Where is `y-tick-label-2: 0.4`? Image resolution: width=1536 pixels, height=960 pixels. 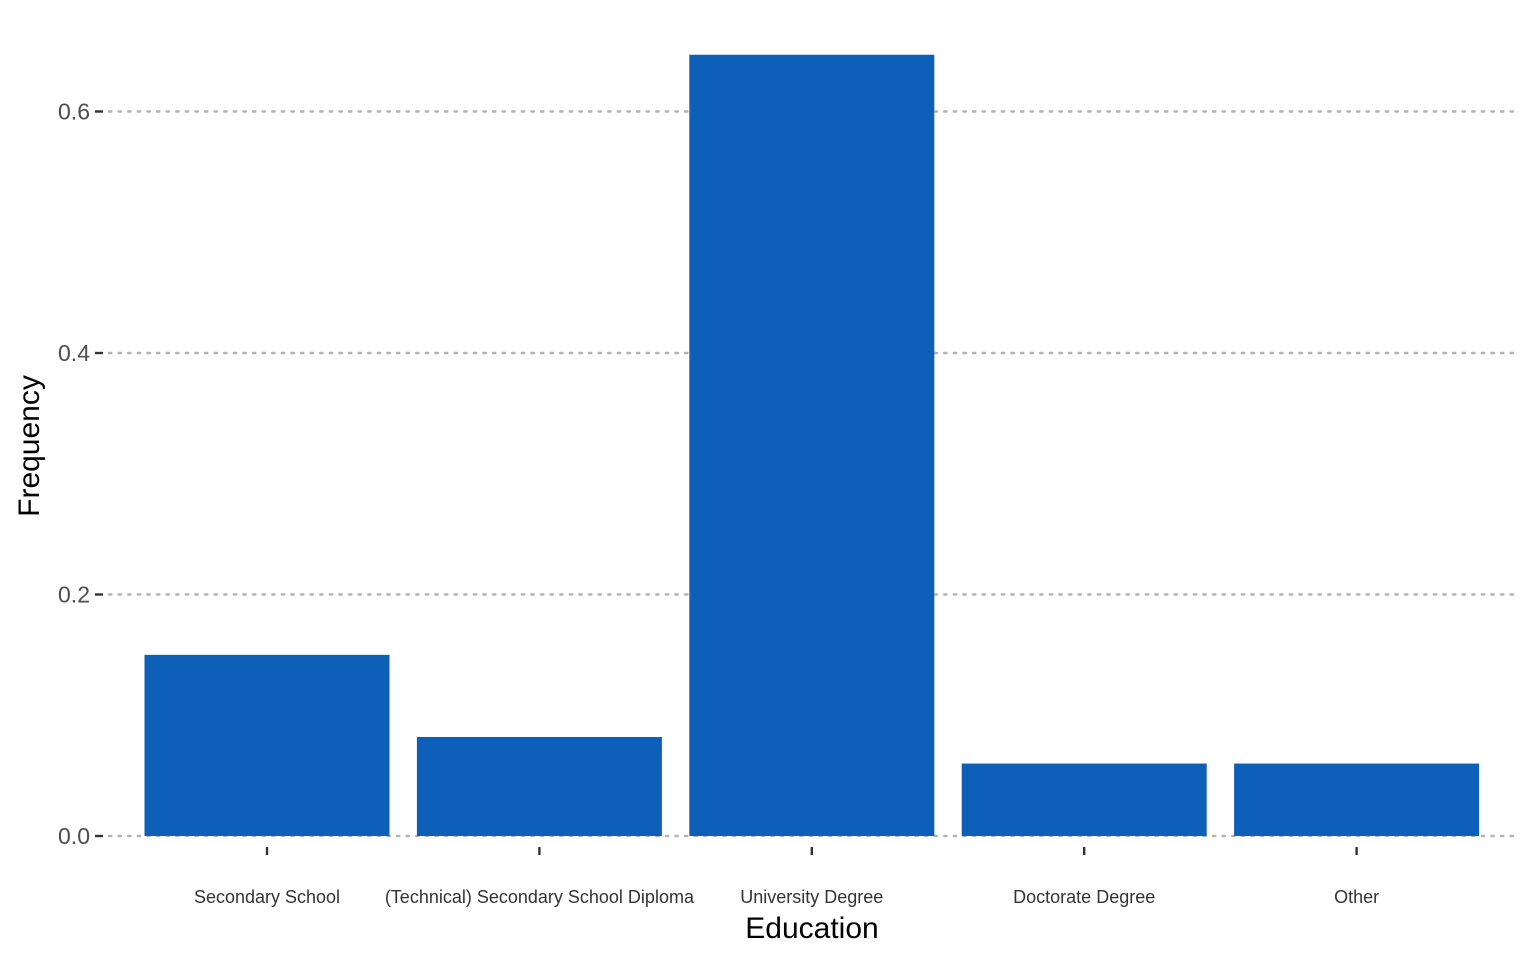 y-tick-label-2: 0.4 is located at coordinates (74, 353).